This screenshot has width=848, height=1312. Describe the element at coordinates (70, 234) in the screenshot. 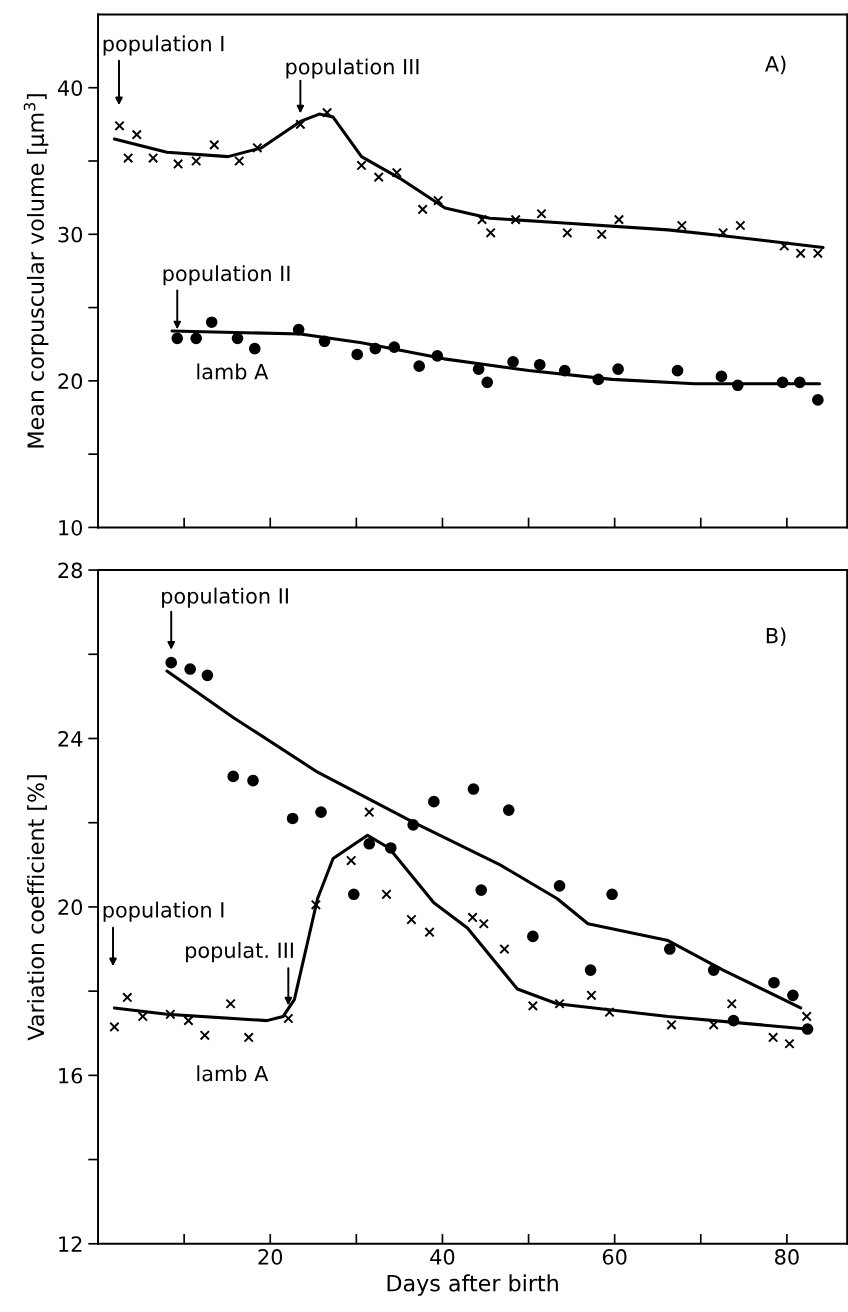

I see `y-tick-label: 30` at that location.